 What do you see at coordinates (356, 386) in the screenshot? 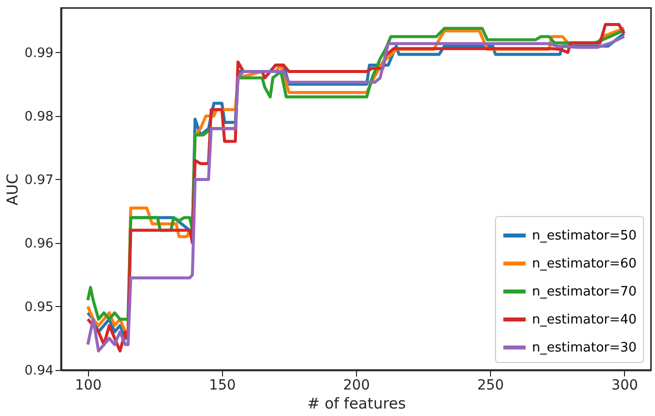
I see `x-tick-label: 200` at bounding box center [356, 386].